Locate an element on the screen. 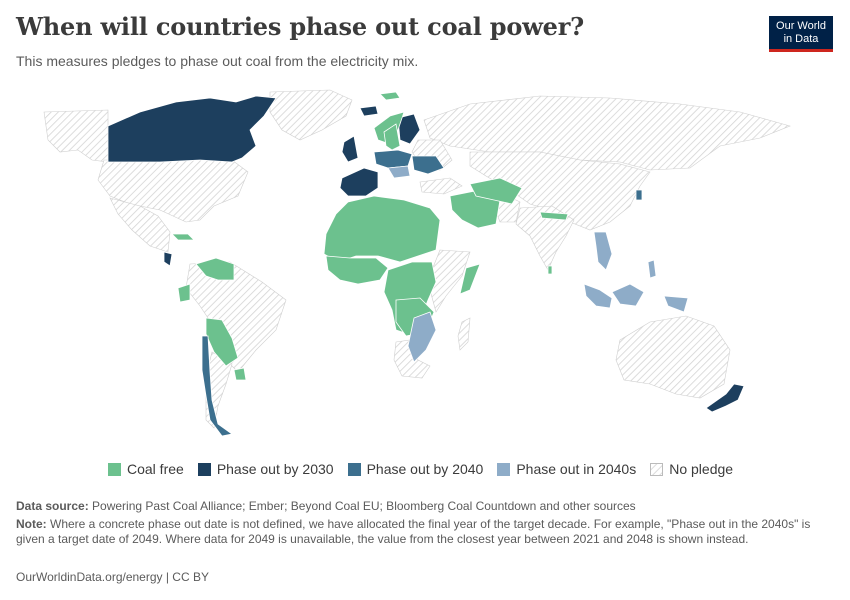 Image resolution: width=850 pixels, height=600 pixels. india is located at coordinates (545, 238).